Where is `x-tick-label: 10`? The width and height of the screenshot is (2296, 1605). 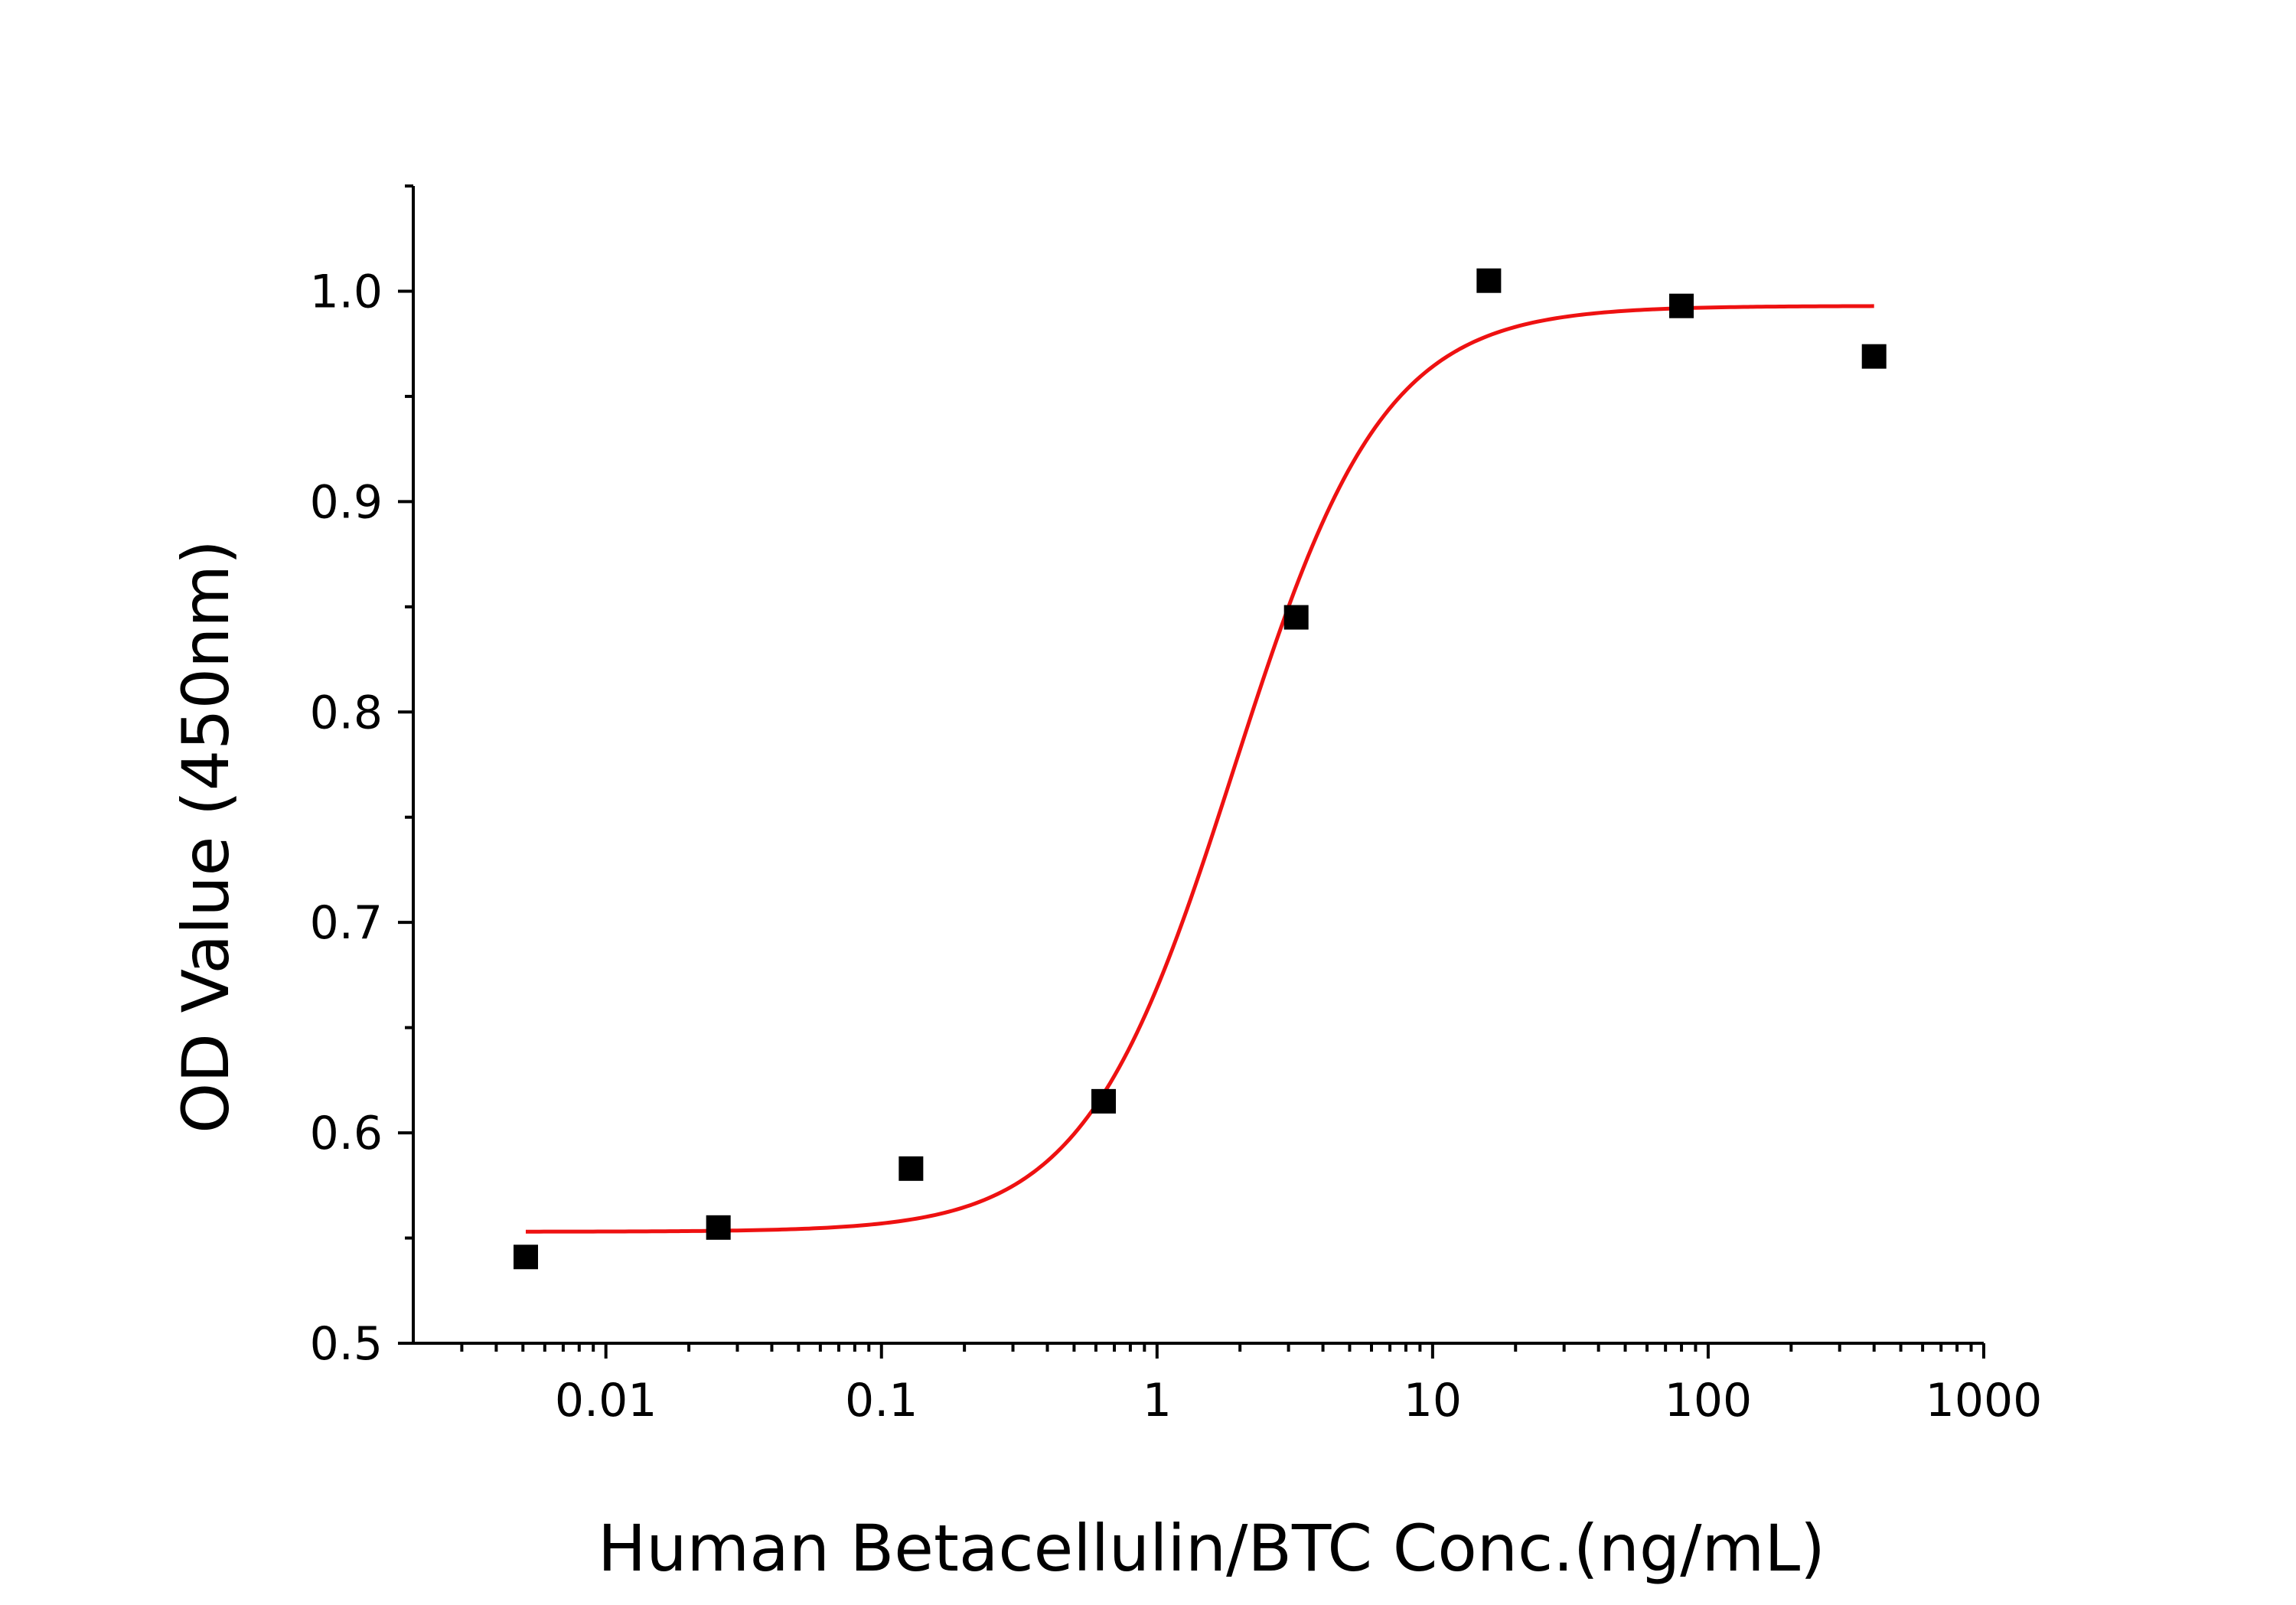 x-tick-label: 10 is located at coordinates (1433, 1400).